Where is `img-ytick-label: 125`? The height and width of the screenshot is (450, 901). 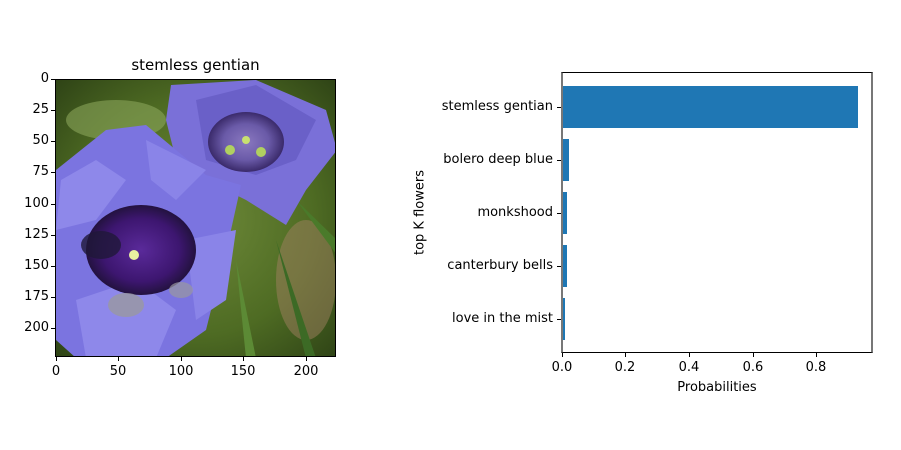 img-ytick-label: 125 is located at coordinates (36, 234).